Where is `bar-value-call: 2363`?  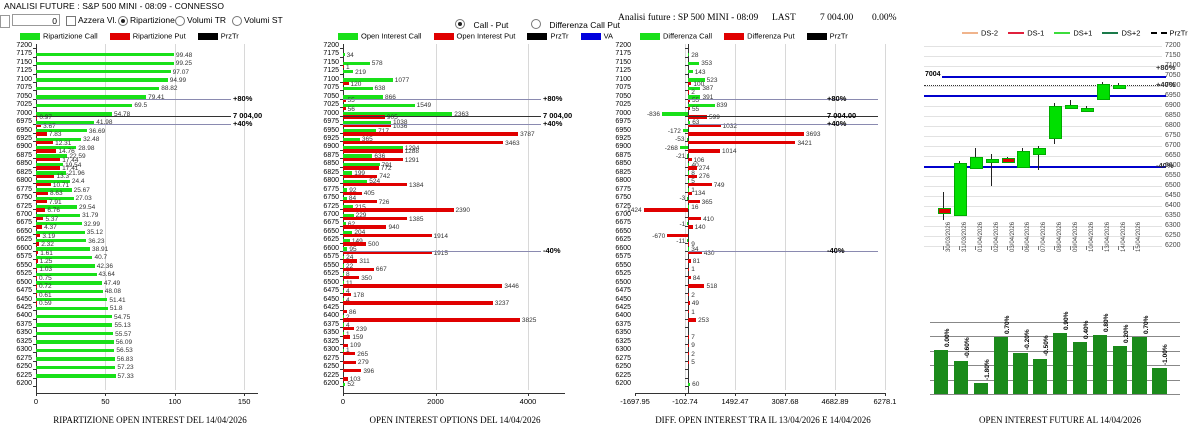
bar-value-call: 2363 is located at coordinates (461, 114).